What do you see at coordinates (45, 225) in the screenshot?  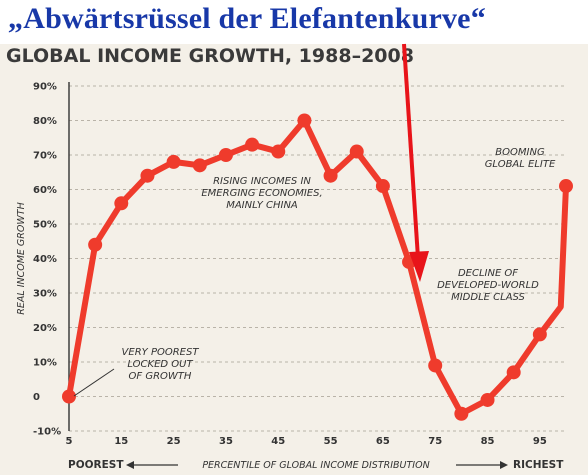 I see `y-tick-label: 50%` at bounding box center [45, 225].